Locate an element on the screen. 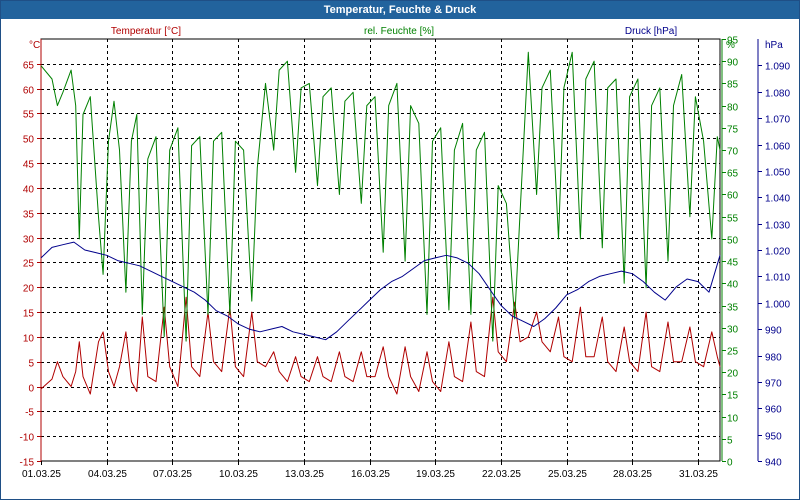 The image size is (800, 500). temperature-tick-label: 65 is located at coordinates (29, 66).